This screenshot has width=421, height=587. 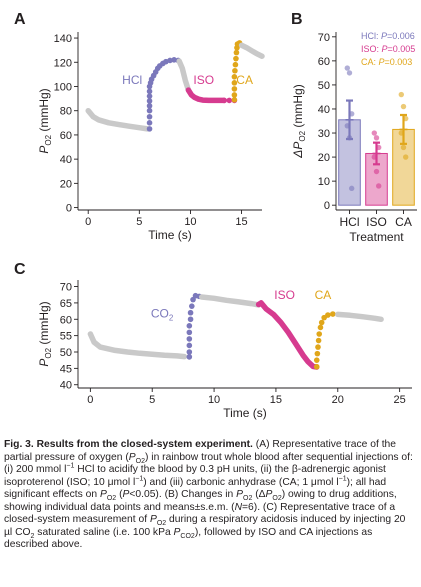 I want to click on panel-a-y-tick-label: 80, so click(x=66, y=112).